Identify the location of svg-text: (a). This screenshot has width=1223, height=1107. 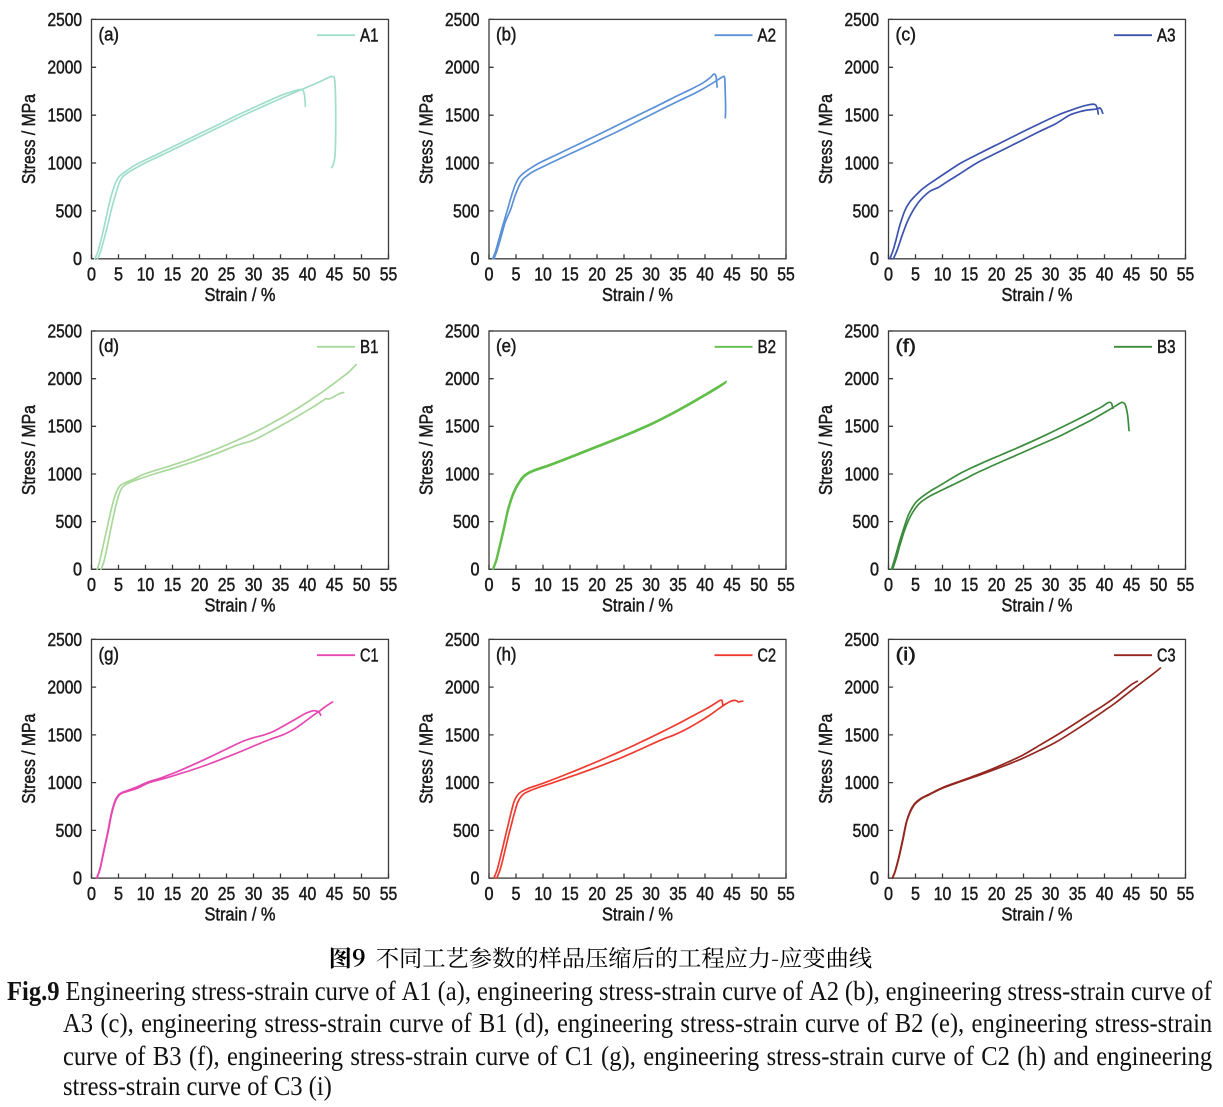
(109, 33).